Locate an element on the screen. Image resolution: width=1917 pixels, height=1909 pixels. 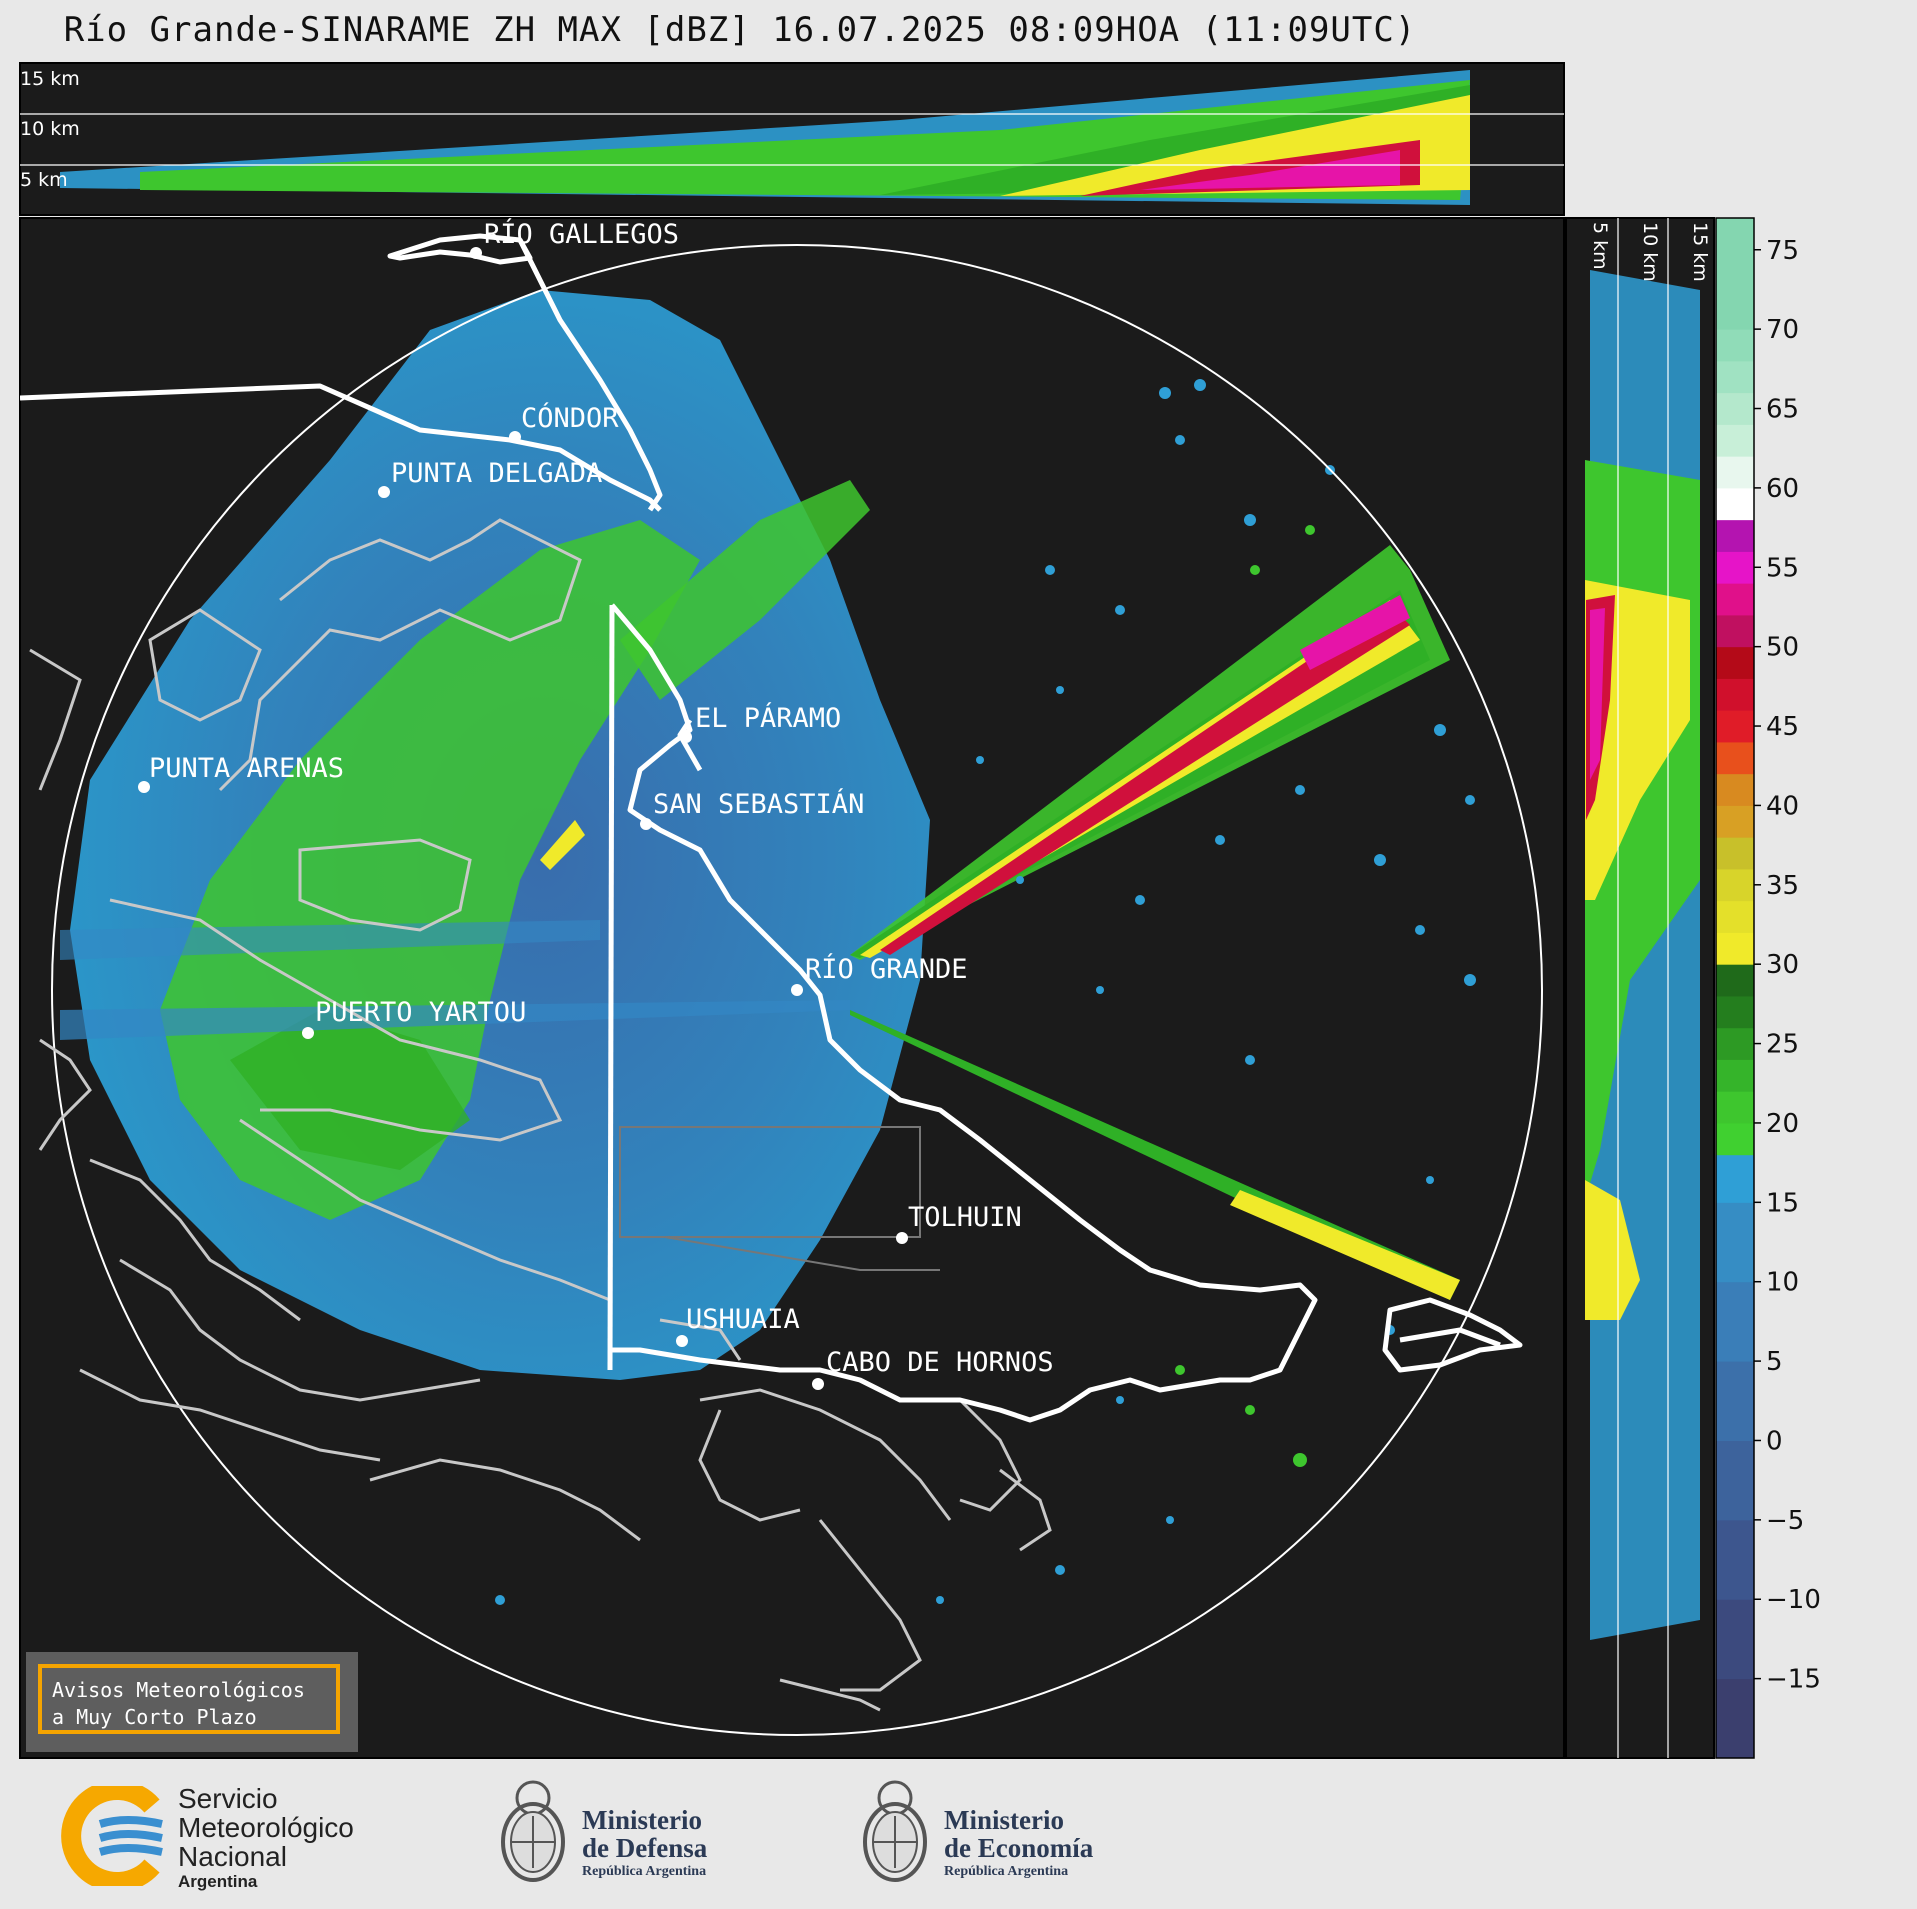
colorbar-tick-label: 25 is located at coordinates (1782, 1045).